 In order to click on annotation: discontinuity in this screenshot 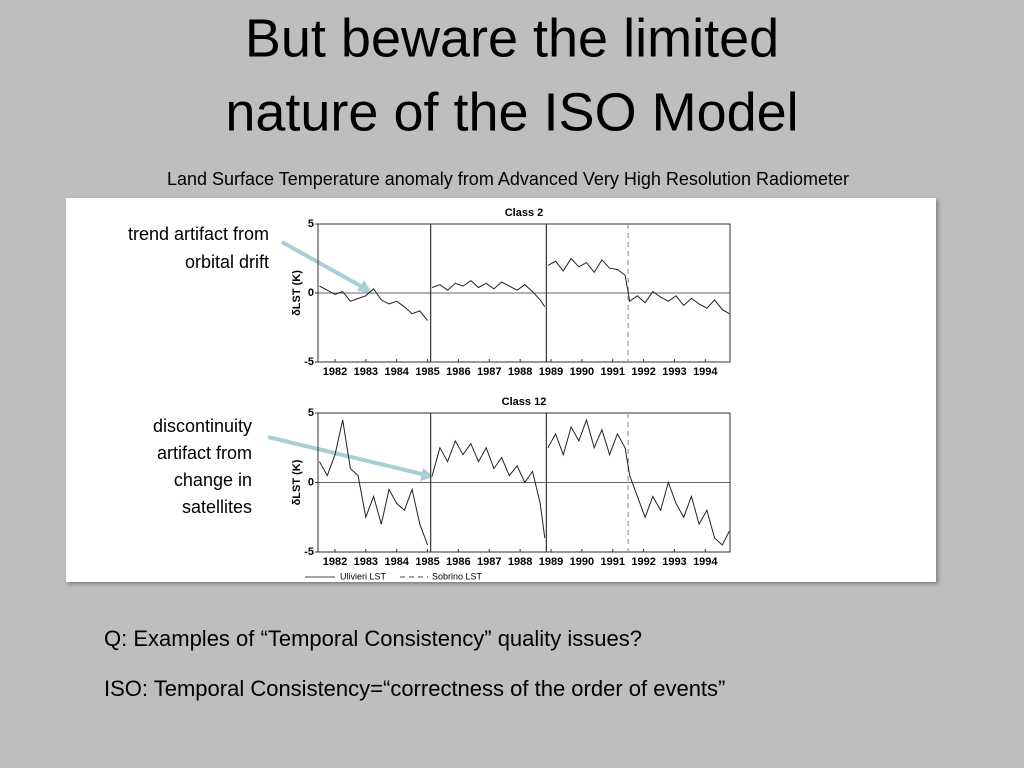, I will do `click(202, 426)`.